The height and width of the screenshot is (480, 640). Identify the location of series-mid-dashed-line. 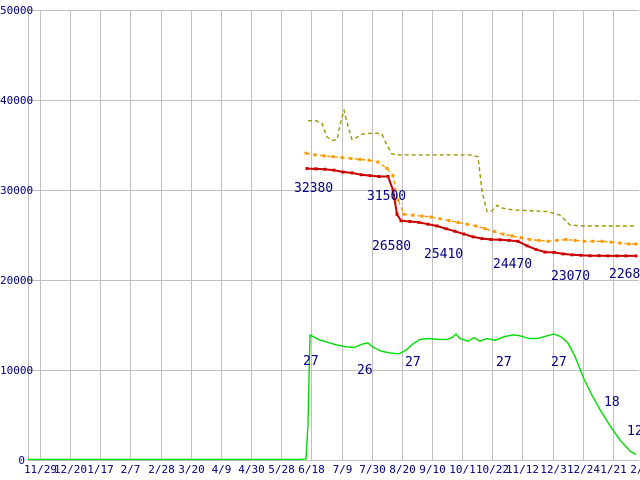
(470, 198).